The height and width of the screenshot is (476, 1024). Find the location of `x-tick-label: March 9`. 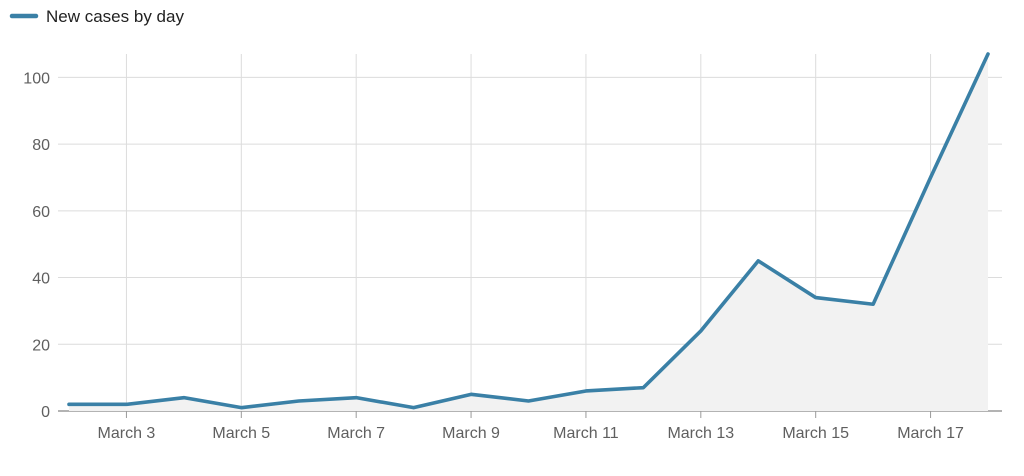

x-tick-label: March 9 is located at coordinates (471, 433).